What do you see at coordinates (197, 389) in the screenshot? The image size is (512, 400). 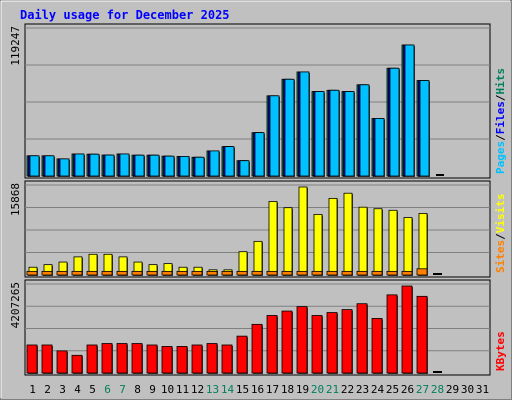 I see `x-tick-label: 12` at bounding box center [197, 389].